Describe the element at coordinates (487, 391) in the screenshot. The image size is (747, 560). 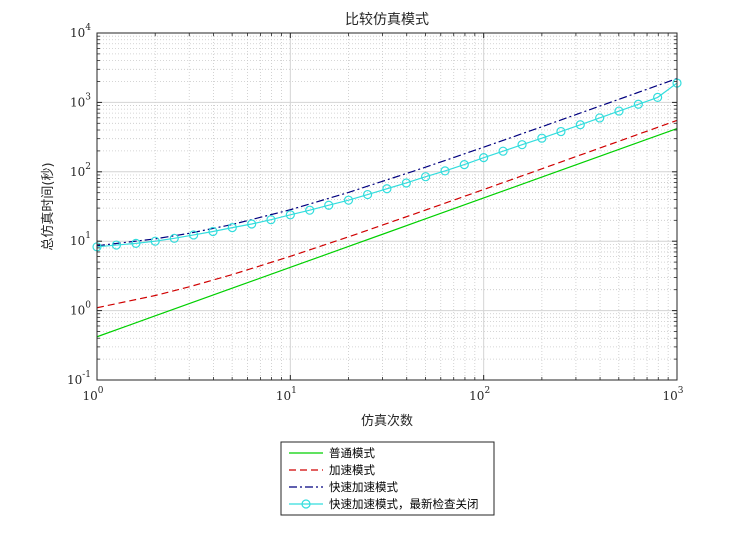
I see `x-tick-exponent: 2` at that location.